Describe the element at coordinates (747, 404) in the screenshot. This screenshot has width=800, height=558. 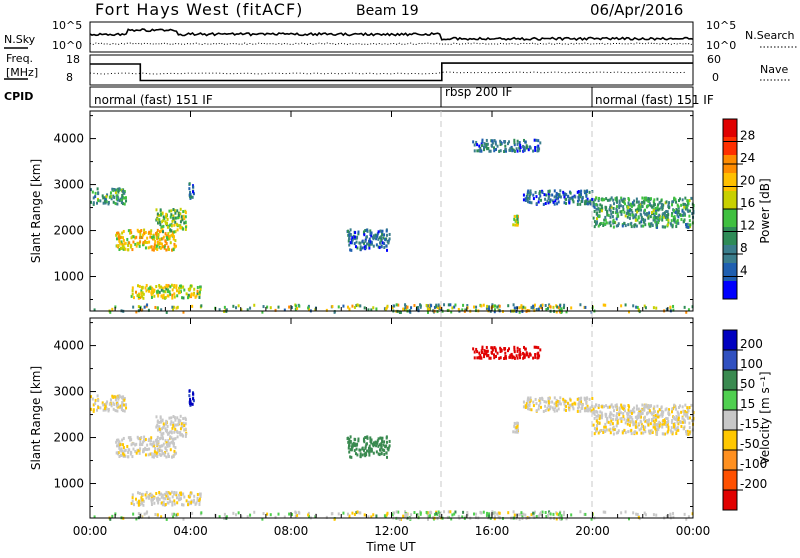
I see `colorbar-tick-label: 15` at that location.